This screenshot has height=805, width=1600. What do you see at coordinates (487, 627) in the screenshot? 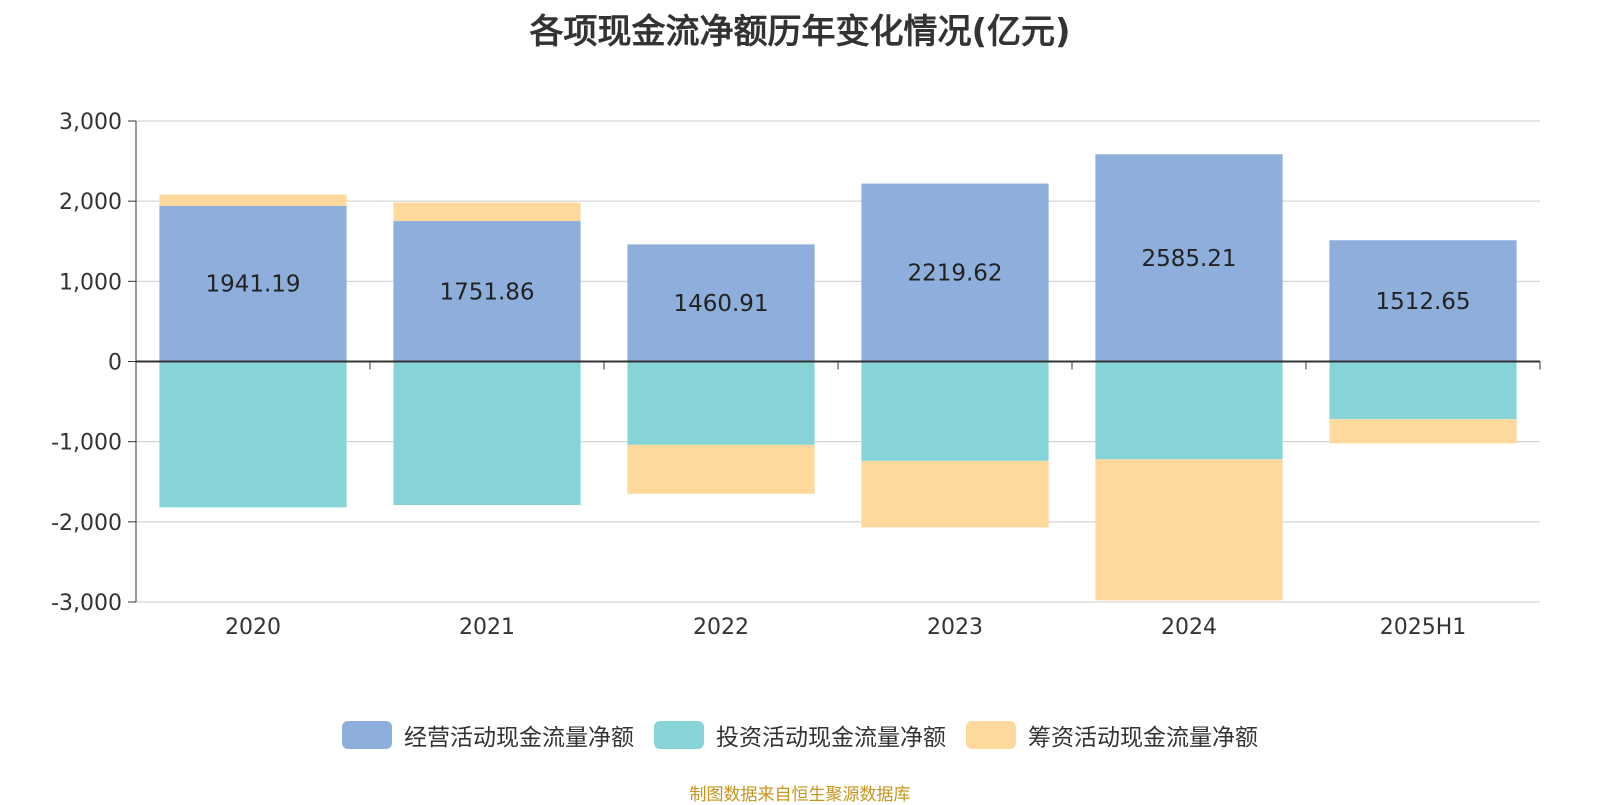
I see `x-tick-label: 2021` at bounding box center [487, 627].